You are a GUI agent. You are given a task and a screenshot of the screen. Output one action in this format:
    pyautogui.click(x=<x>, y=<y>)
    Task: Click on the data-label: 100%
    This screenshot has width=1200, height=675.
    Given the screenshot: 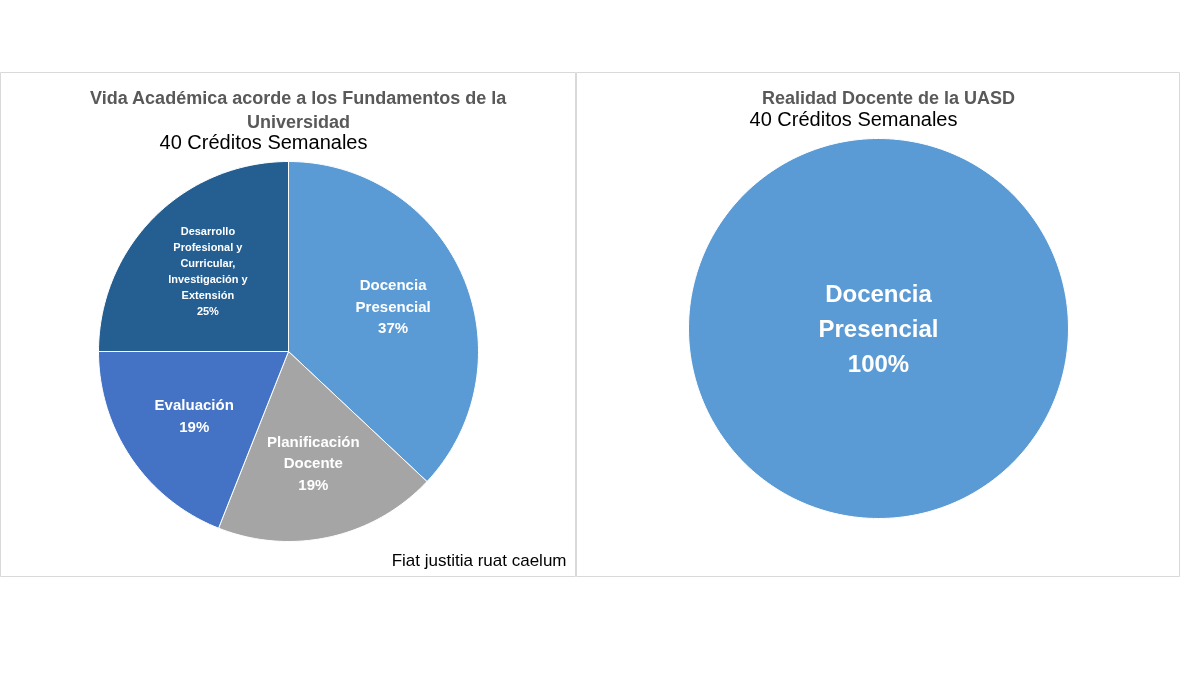 What is the action you would take?
    pyautogui.click(x=878, y=363)
    